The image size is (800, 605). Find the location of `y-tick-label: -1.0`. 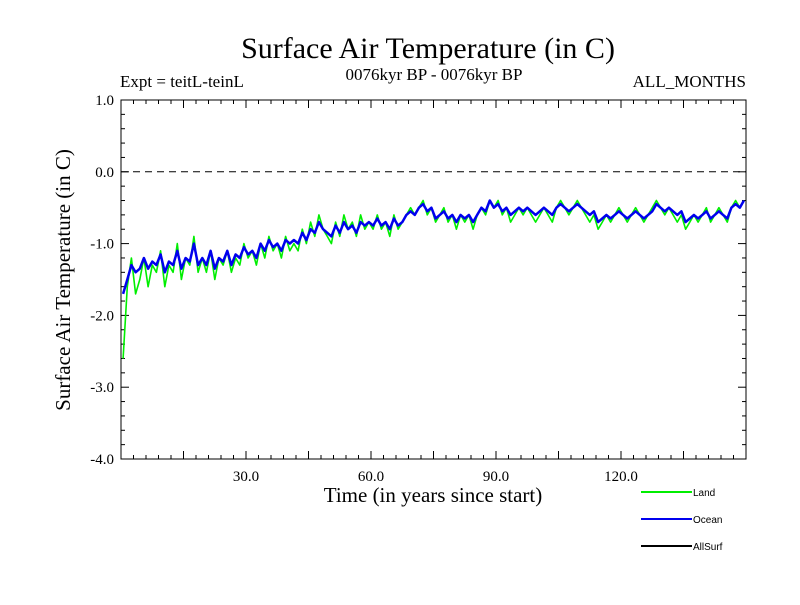

y-tick-label: -1.0 is located at coordinates (102, 245).